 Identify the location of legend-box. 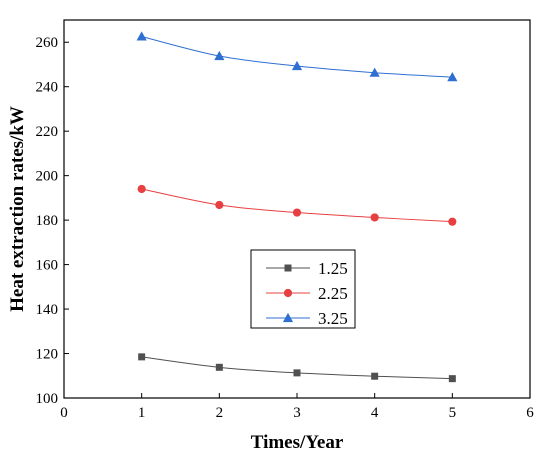
(303, 289).